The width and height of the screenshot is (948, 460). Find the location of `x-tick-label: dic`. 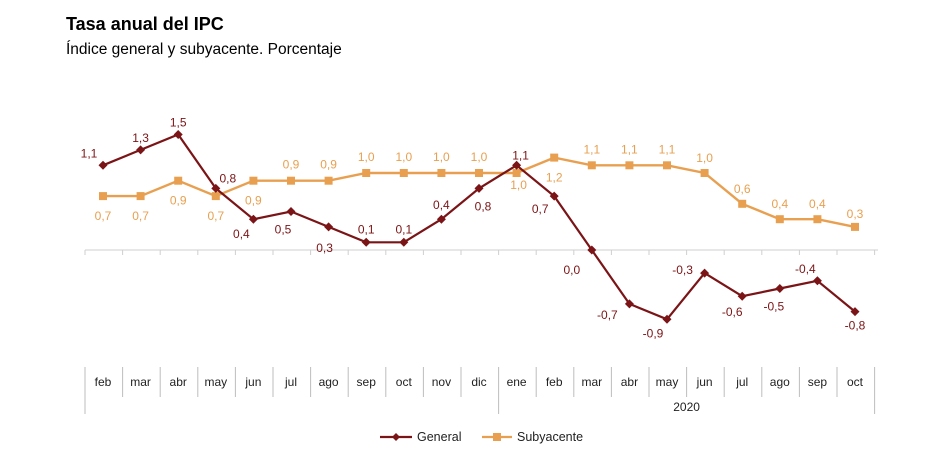

x-tick-label: dic is located at coordinates (478, 382).